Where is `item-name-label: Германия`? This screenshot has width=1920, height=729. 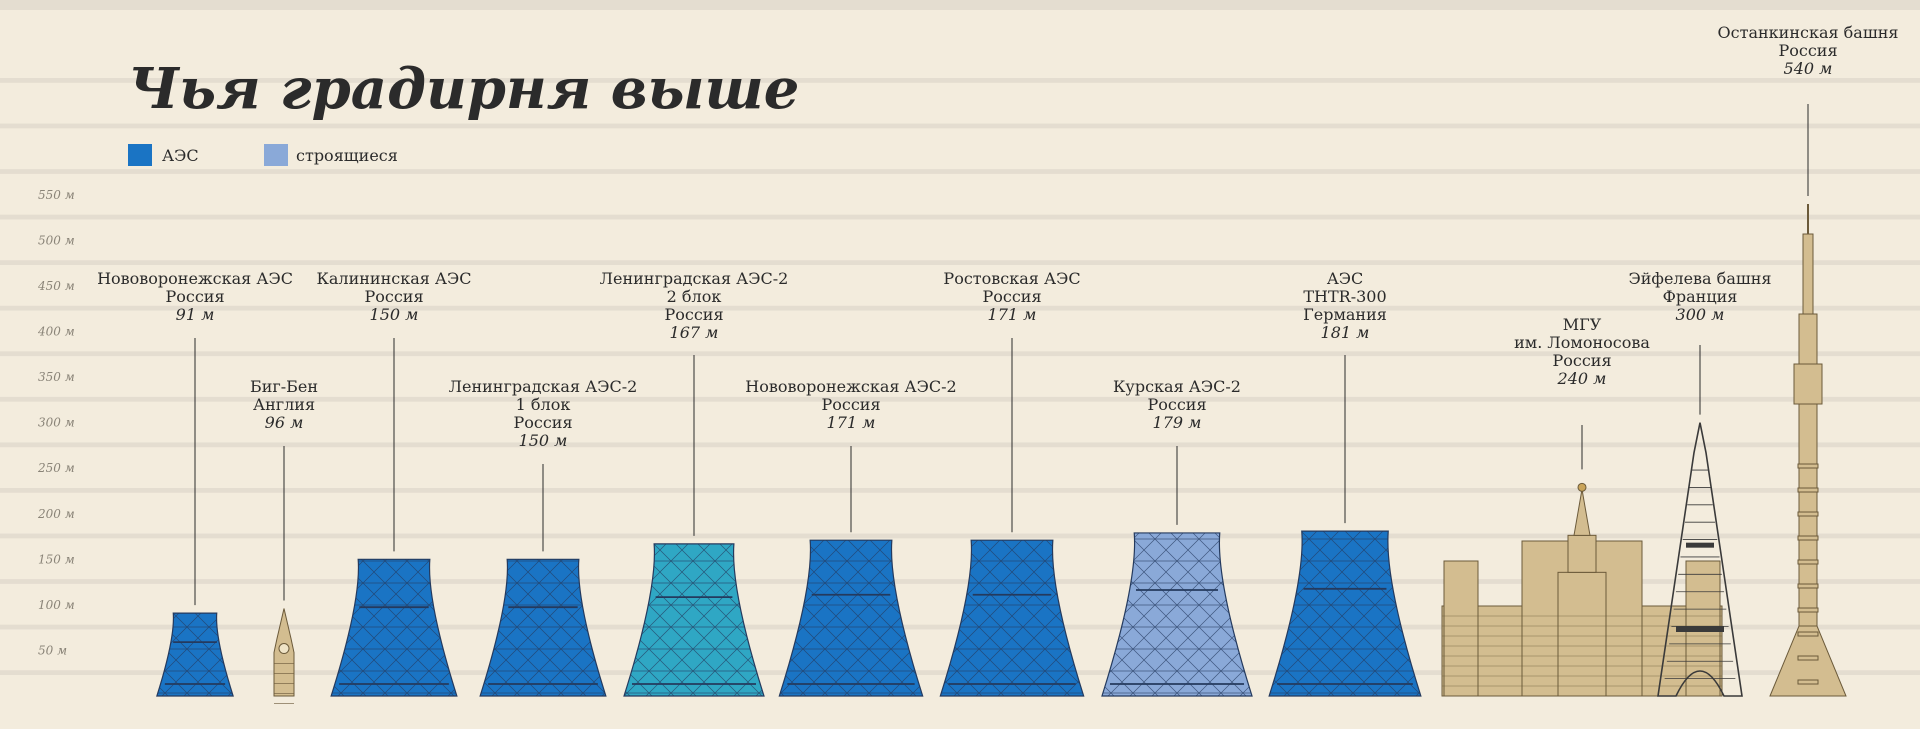
item-name-label: Германия is located at coordinates (1345, 314).